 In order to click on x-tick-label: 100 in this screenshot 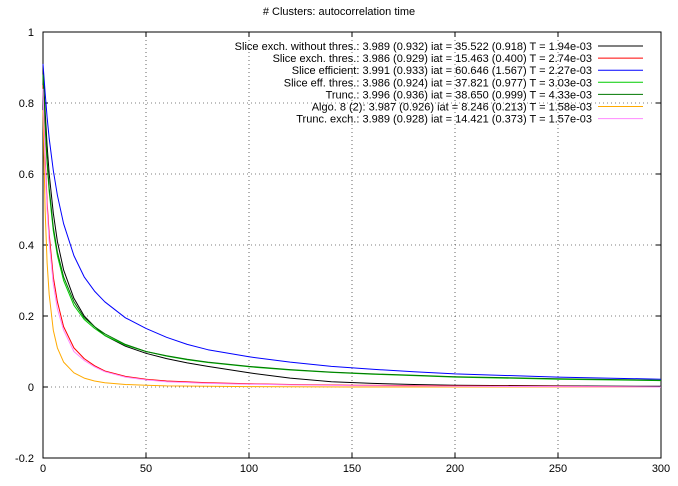, I will do `click(249, 469)`.